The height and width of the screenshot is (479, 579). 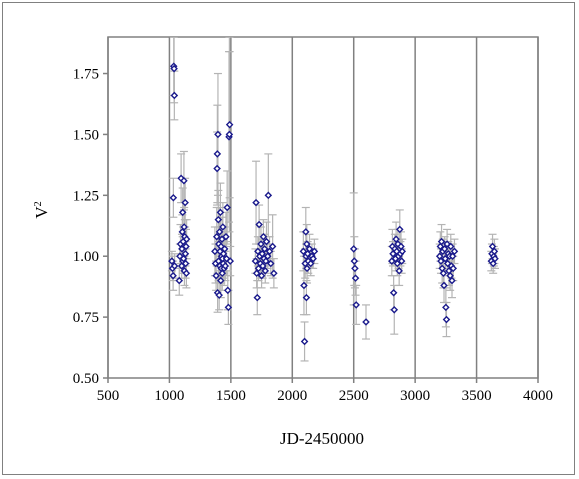 What do you see at coordinates (354, 396) in the screenshot?
I see `x-tick-label: 2500` at bounding box center [354, 396].